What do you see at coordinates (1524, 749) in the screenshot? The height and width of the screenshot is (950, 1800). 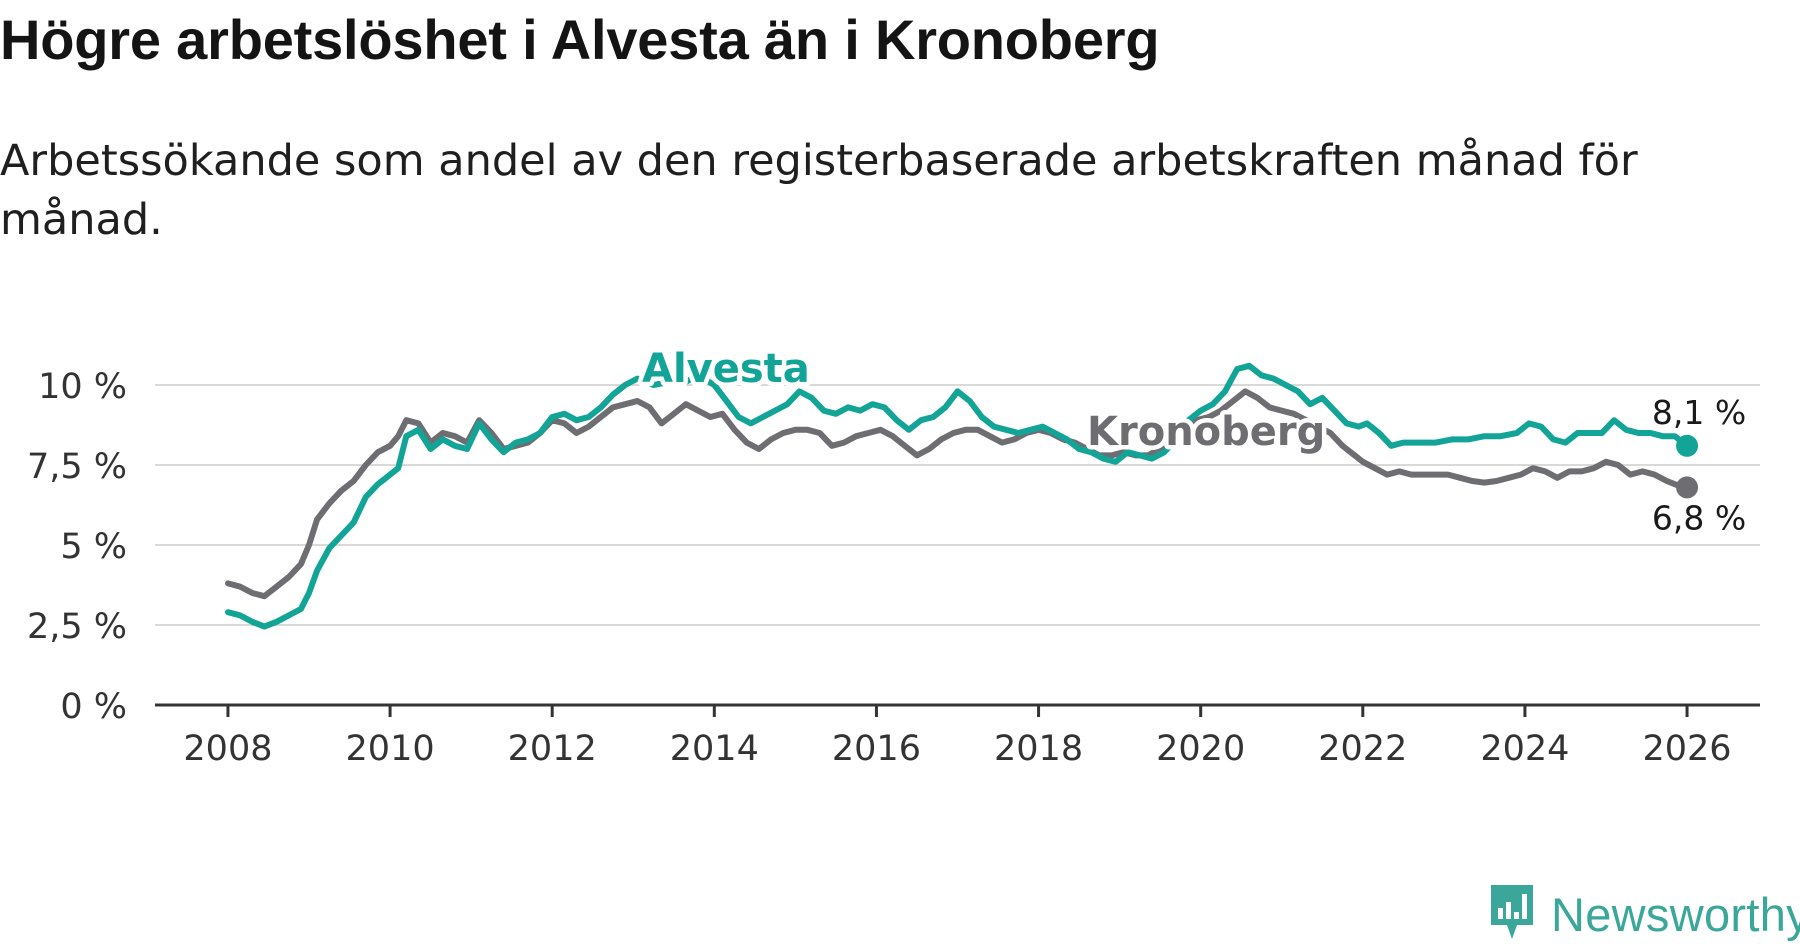 I see `x-tick-label: 2024` at bounding box center [1524, 749].